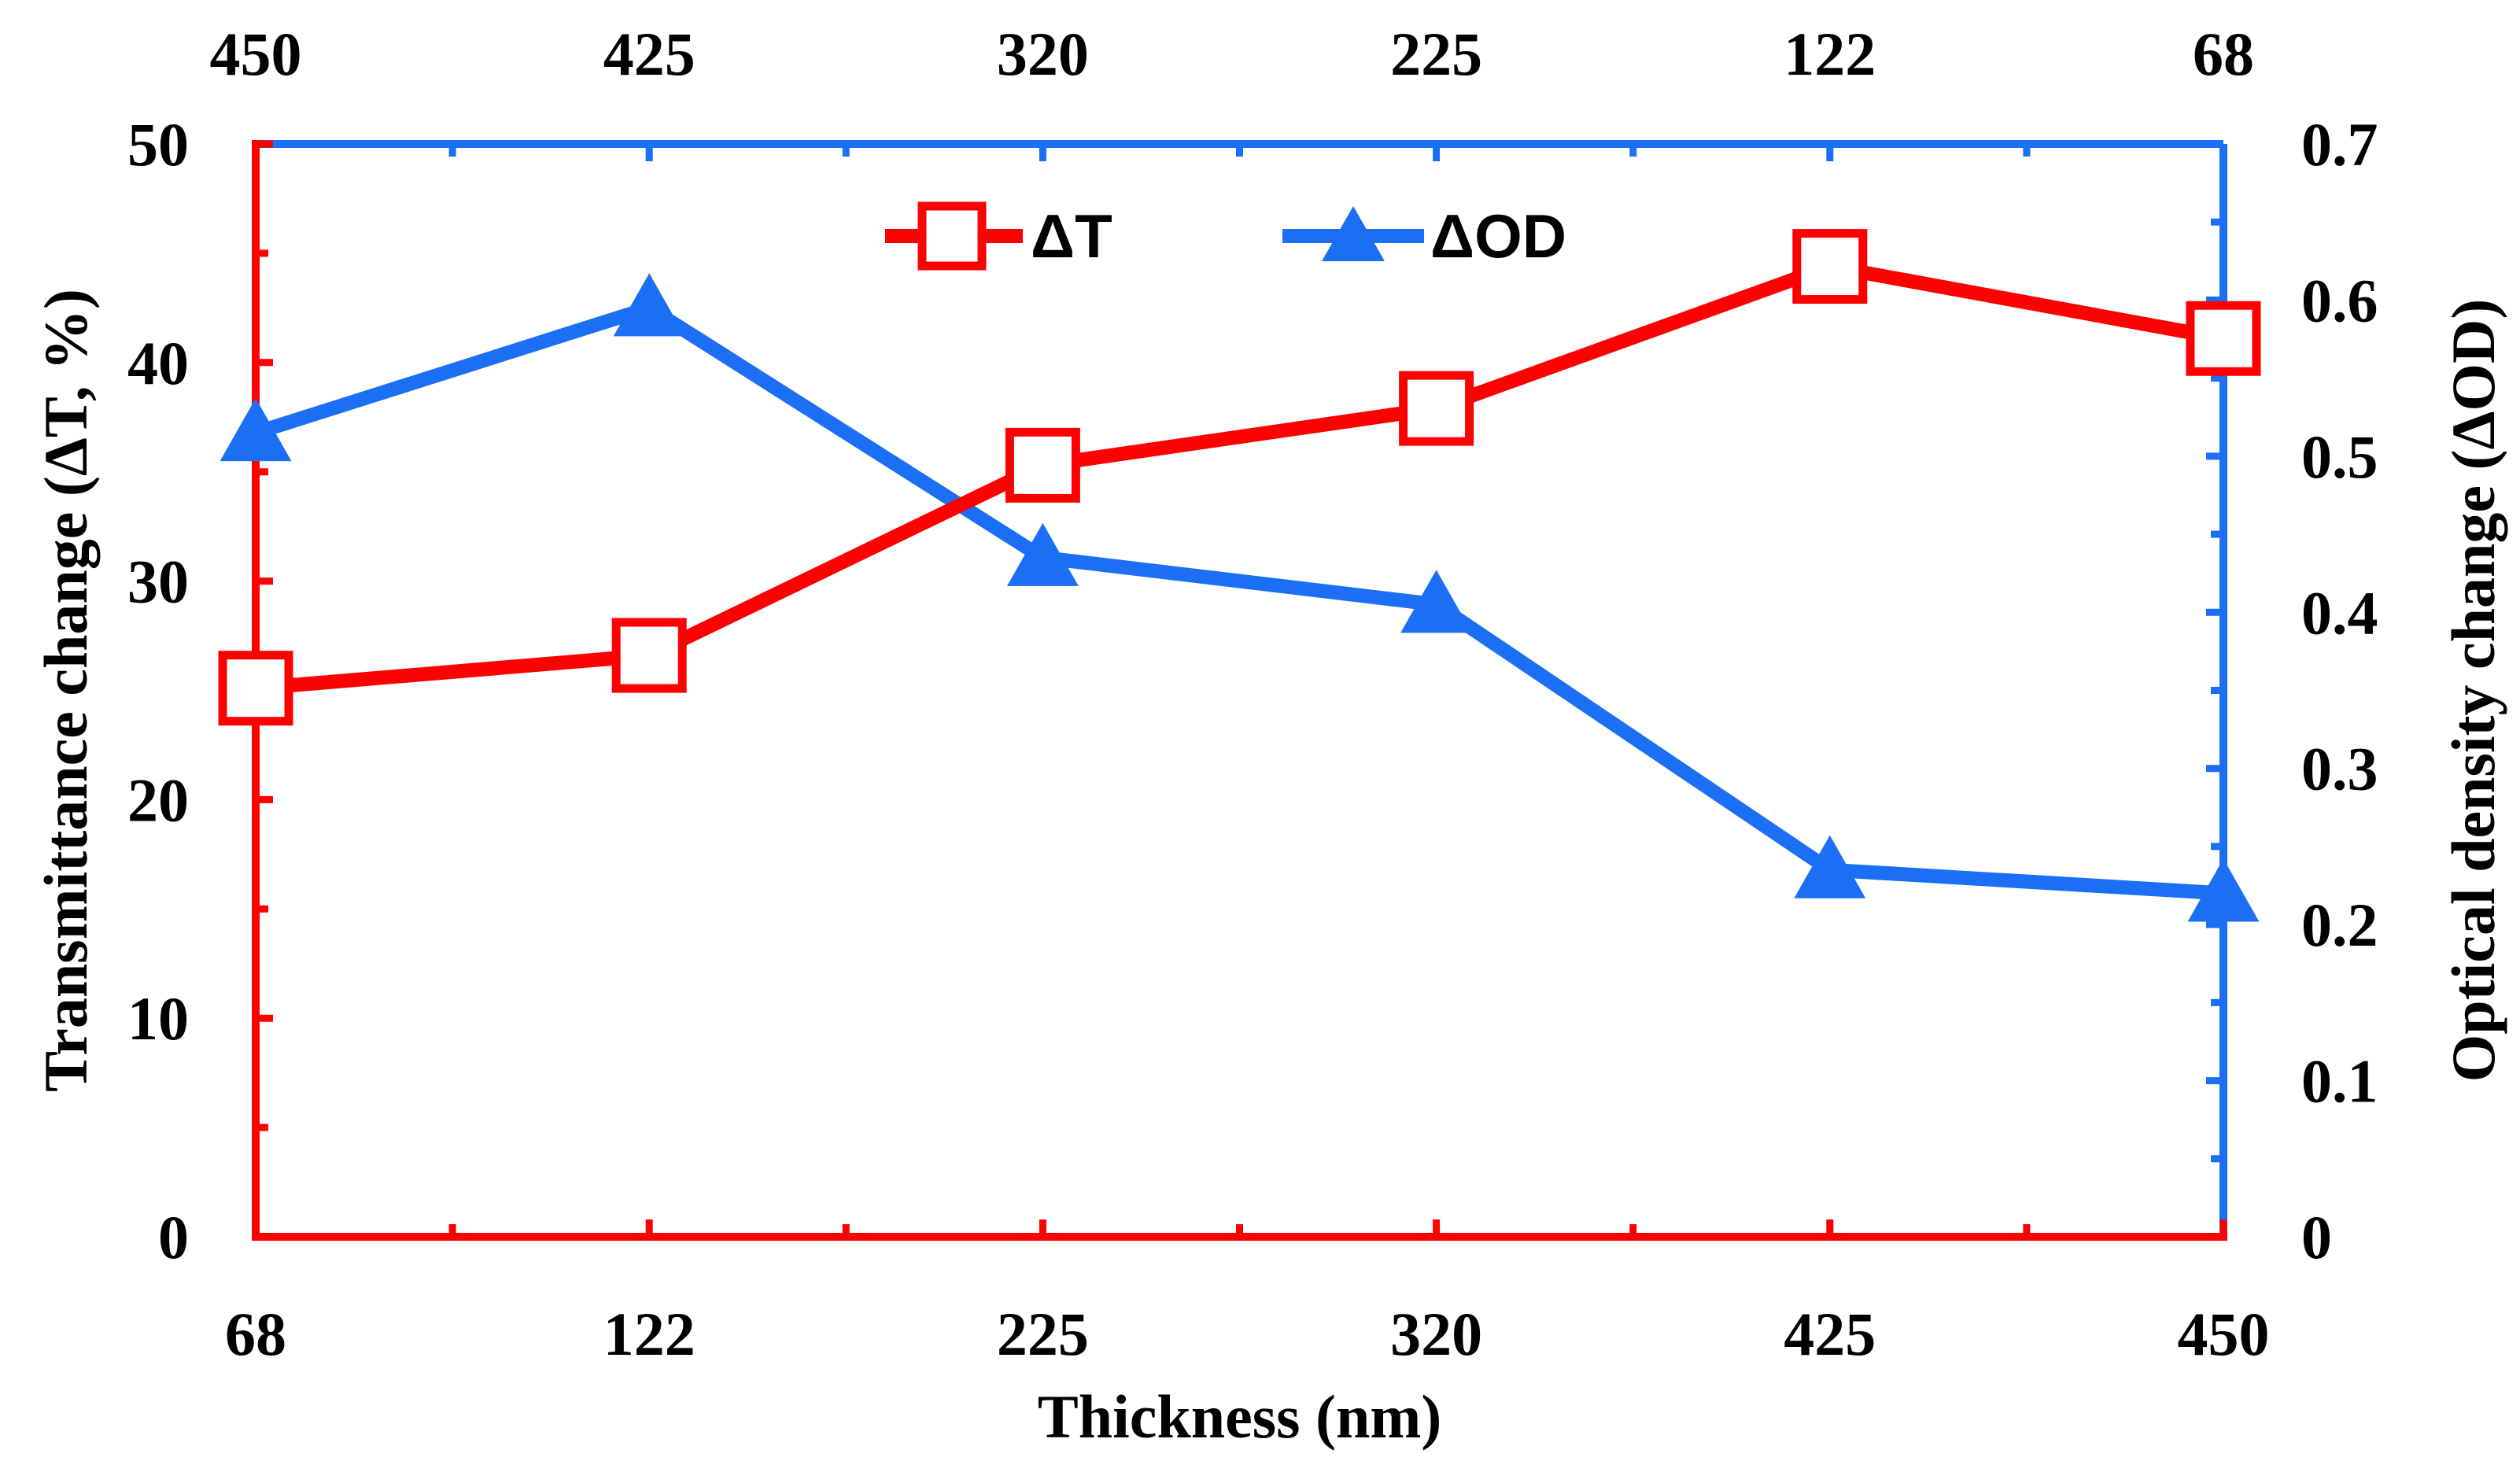 This screenshot has width=2520, height=1461. What do you see at coordinates (1830, 54) in the screenshot?
I see `top-tick-label: 122` at bounding box center [1830, 54].